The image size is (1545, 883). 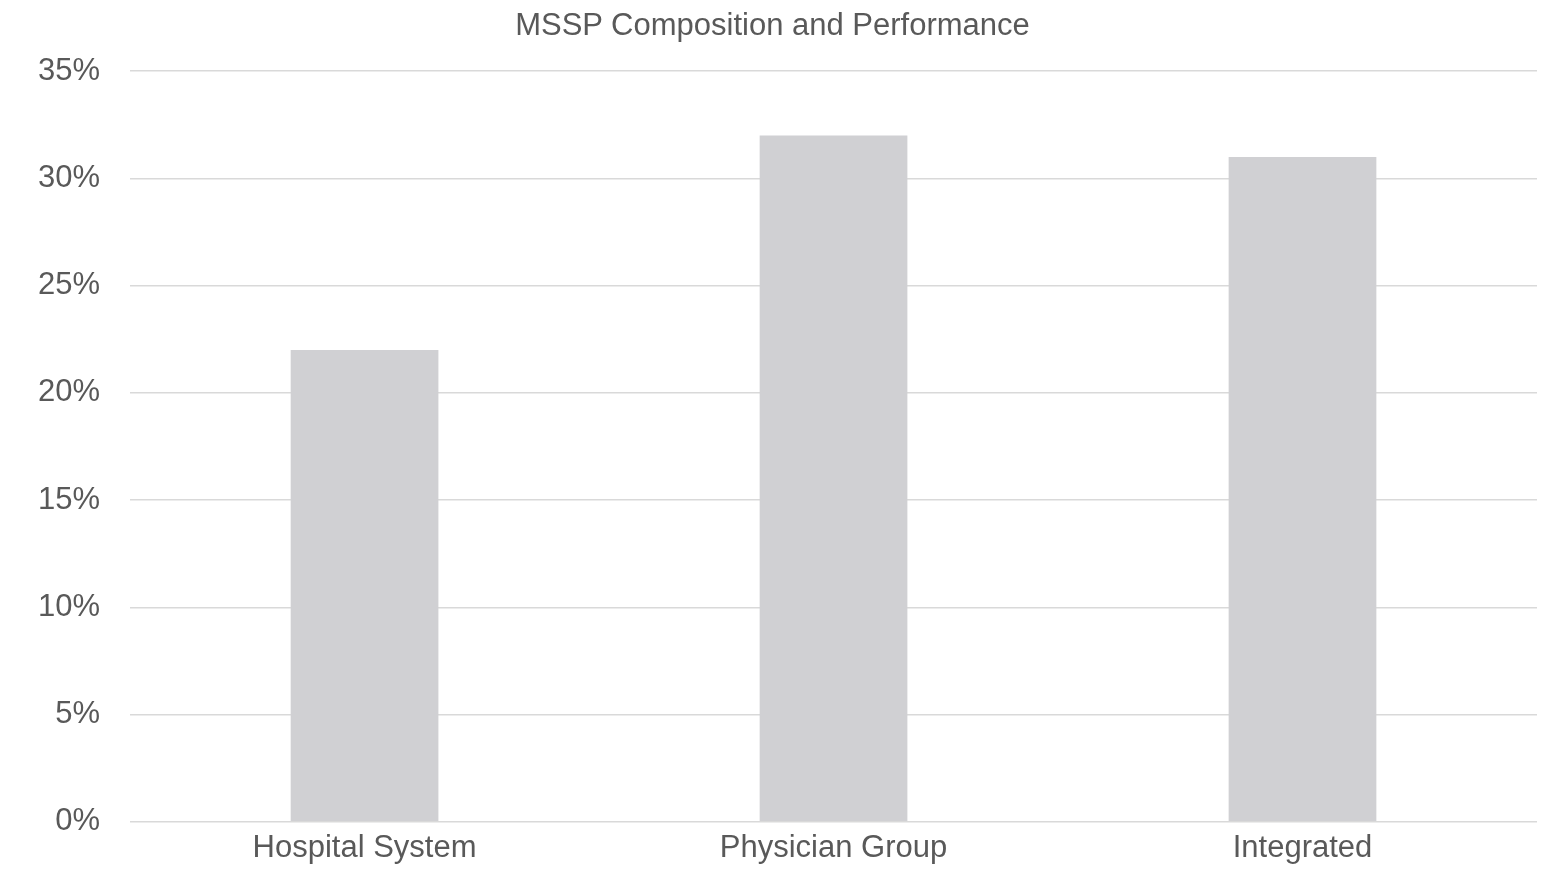 I want to click on y-tick-label: 35%, so click(x=69, y=69).